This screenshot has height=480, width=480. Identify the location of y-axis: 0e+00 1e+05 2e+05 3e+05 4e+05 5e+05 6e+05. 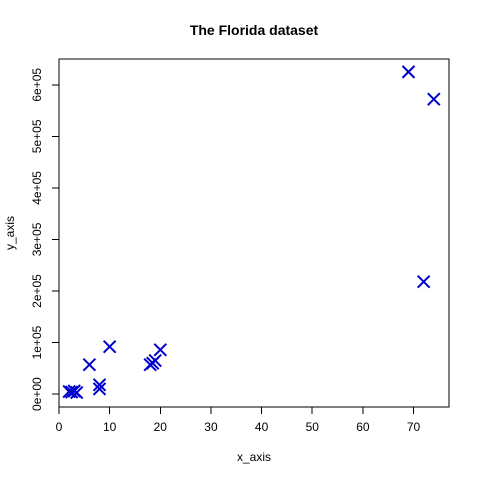
(44, 239).